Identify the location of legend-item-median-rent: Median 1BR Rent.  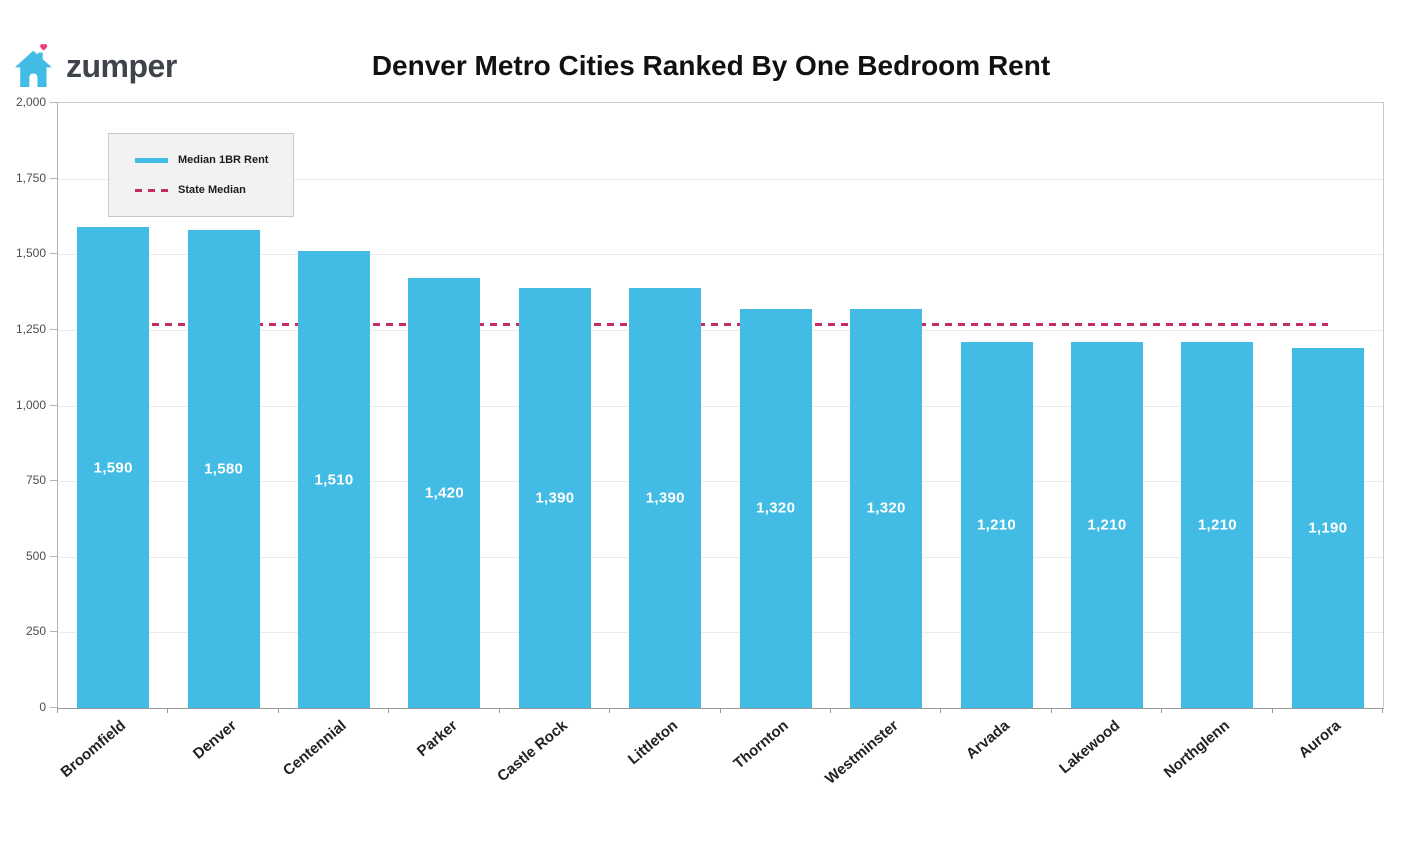
(214, 160).